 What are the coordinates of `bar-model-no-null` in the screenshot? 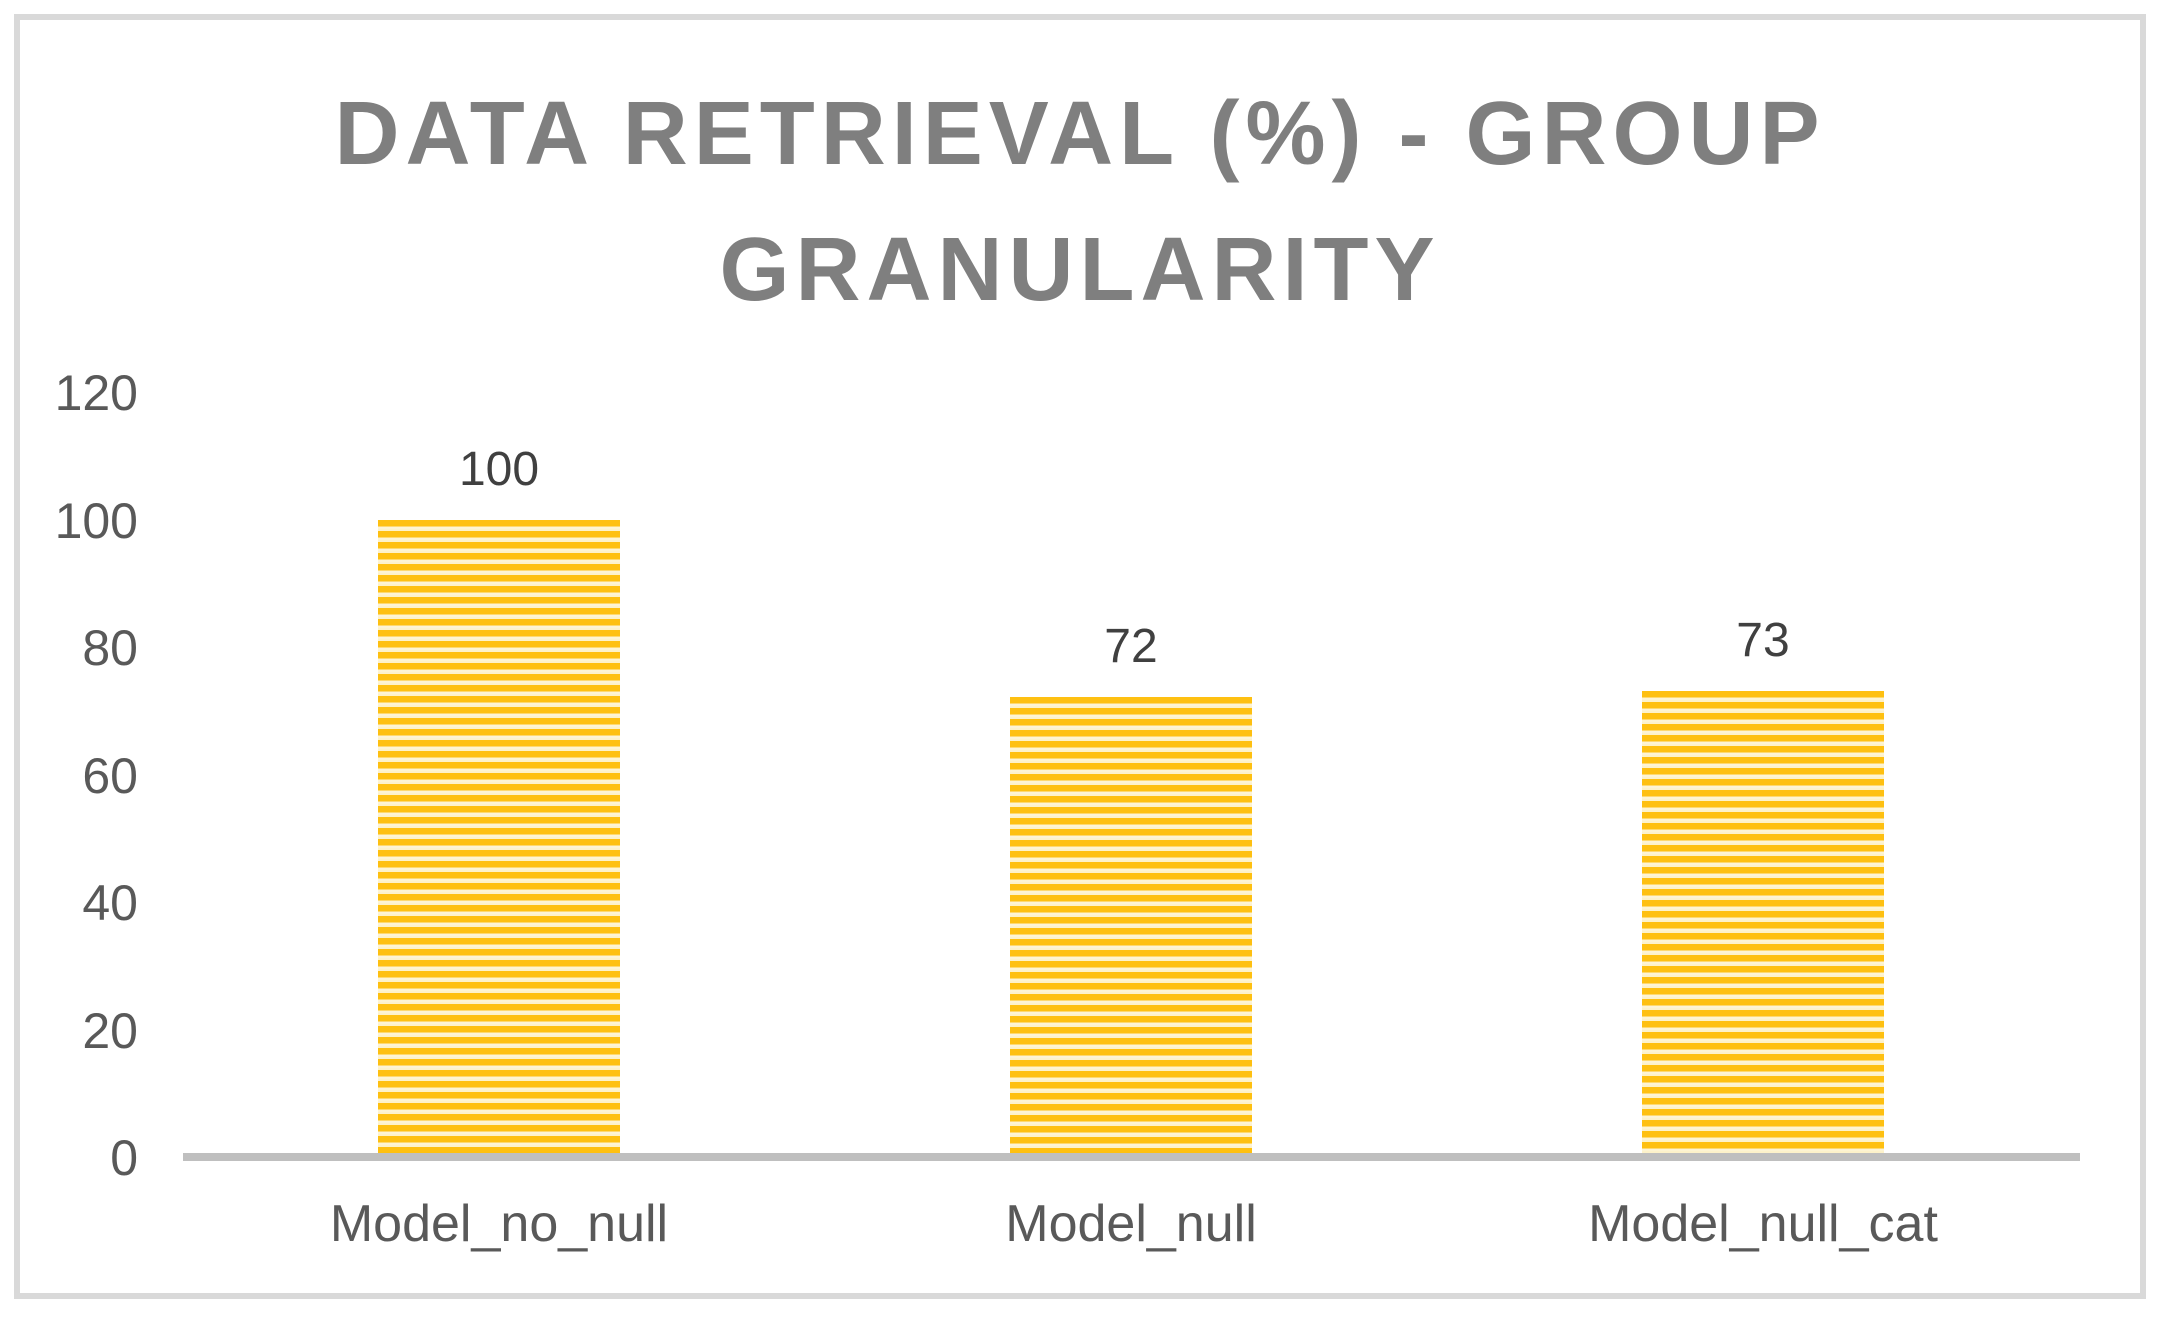 It's located at (499, 836).